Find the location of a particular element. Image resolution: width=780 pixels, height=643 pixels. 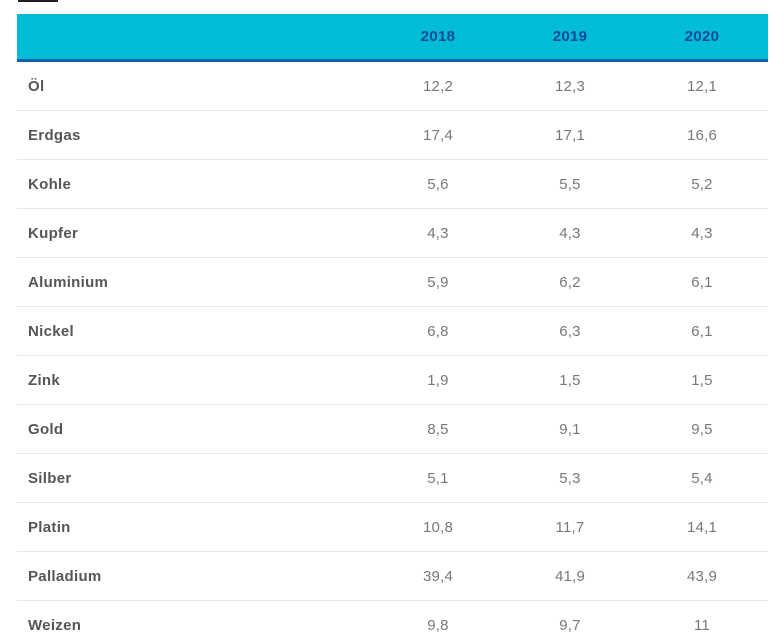

row-value: 6,2 is located at coordinates (570, 282).